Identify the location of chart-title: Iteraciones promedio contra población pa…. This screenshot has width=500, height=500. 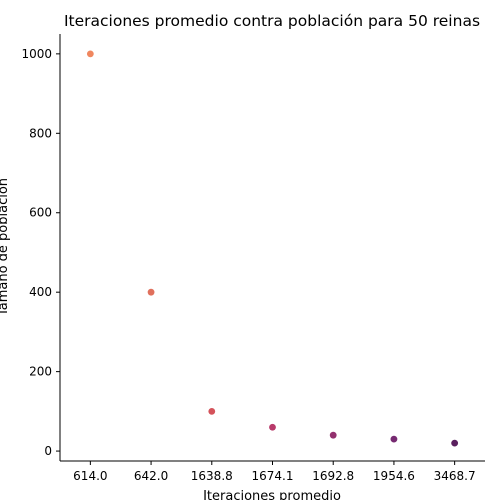
(272, 21).